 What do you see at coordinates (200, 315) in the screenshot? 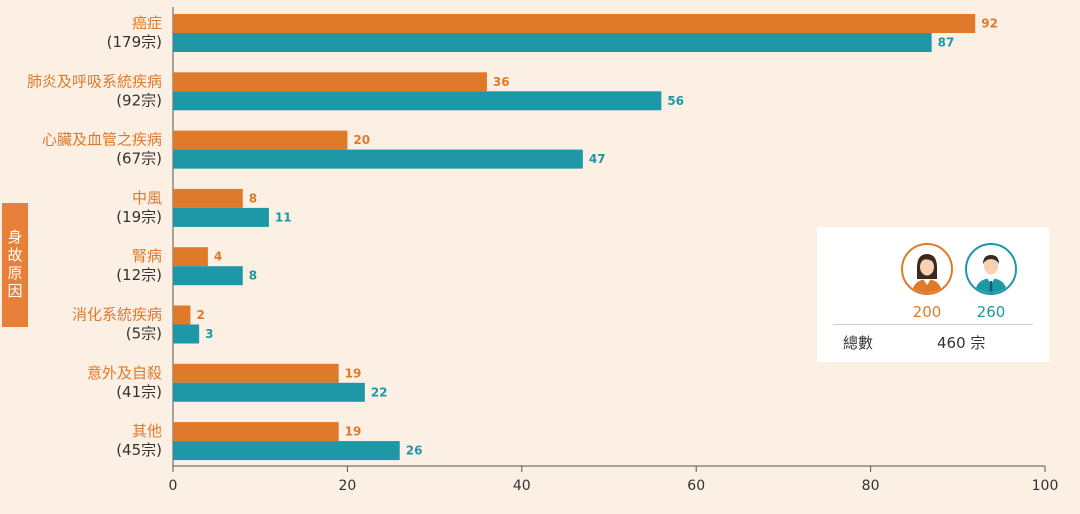
I see `value-label-female: 2` at bounding box center [200, 315].